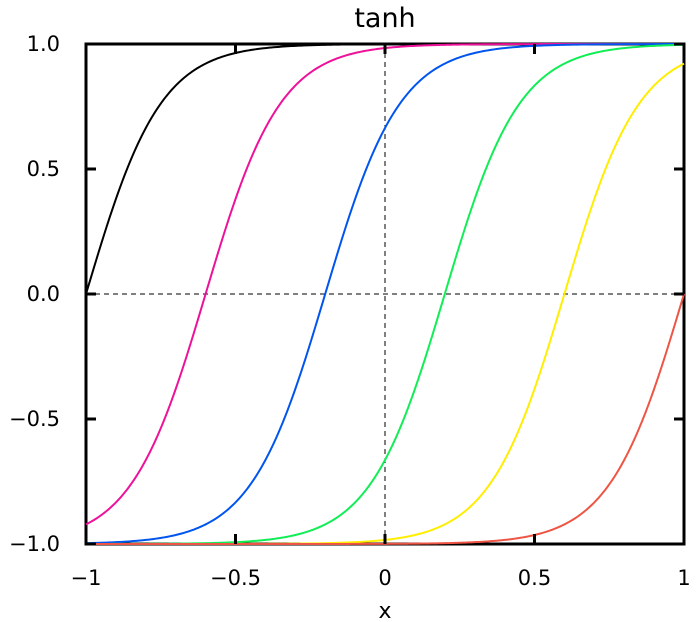 The width and height of the screenshot is (697, 622). I want to click on y-tick-label-3: −0.5, so click(34, 419).